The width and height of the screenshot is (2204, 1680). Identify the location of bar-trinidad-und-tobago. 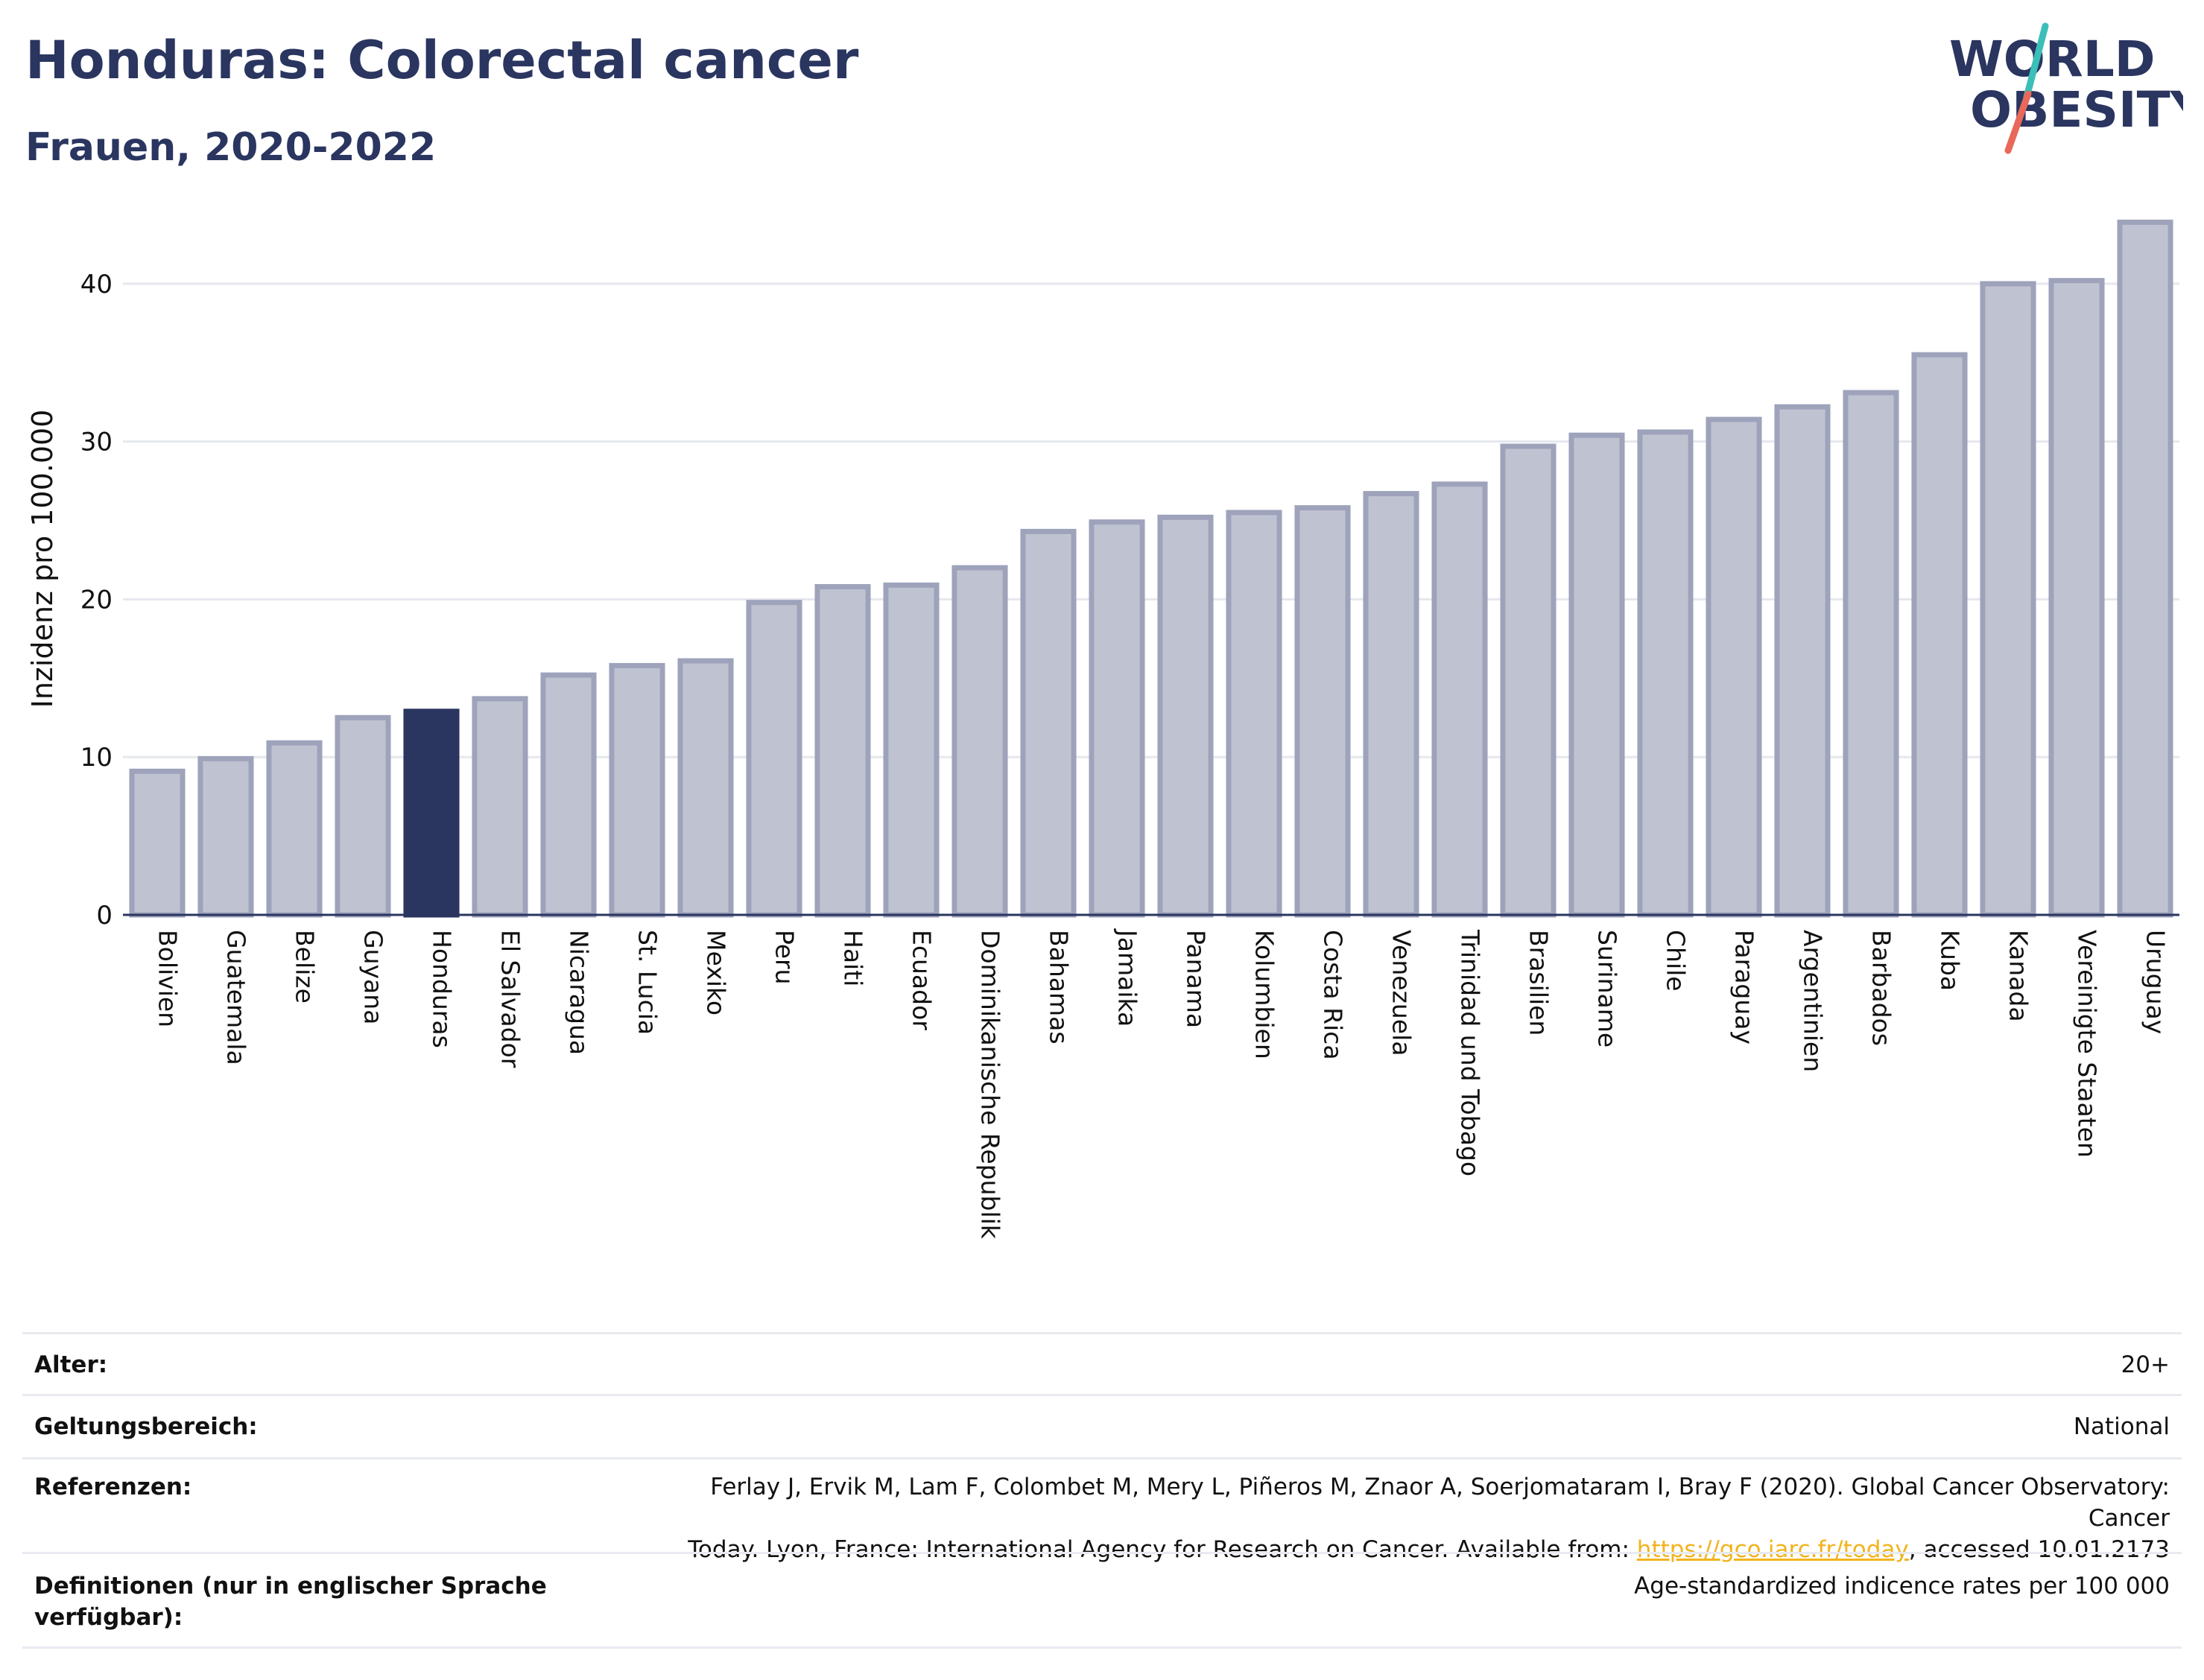
(1459, 699).